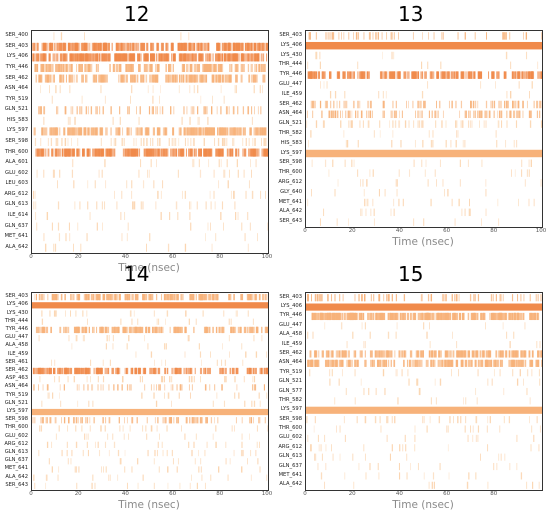 Image resolution: width=550 pixels, height=520 pixels. What do you see at coordinates (16, 435) in the screenshot?
I see `residue-label: GLU_602` at bounding box center [16, 435].